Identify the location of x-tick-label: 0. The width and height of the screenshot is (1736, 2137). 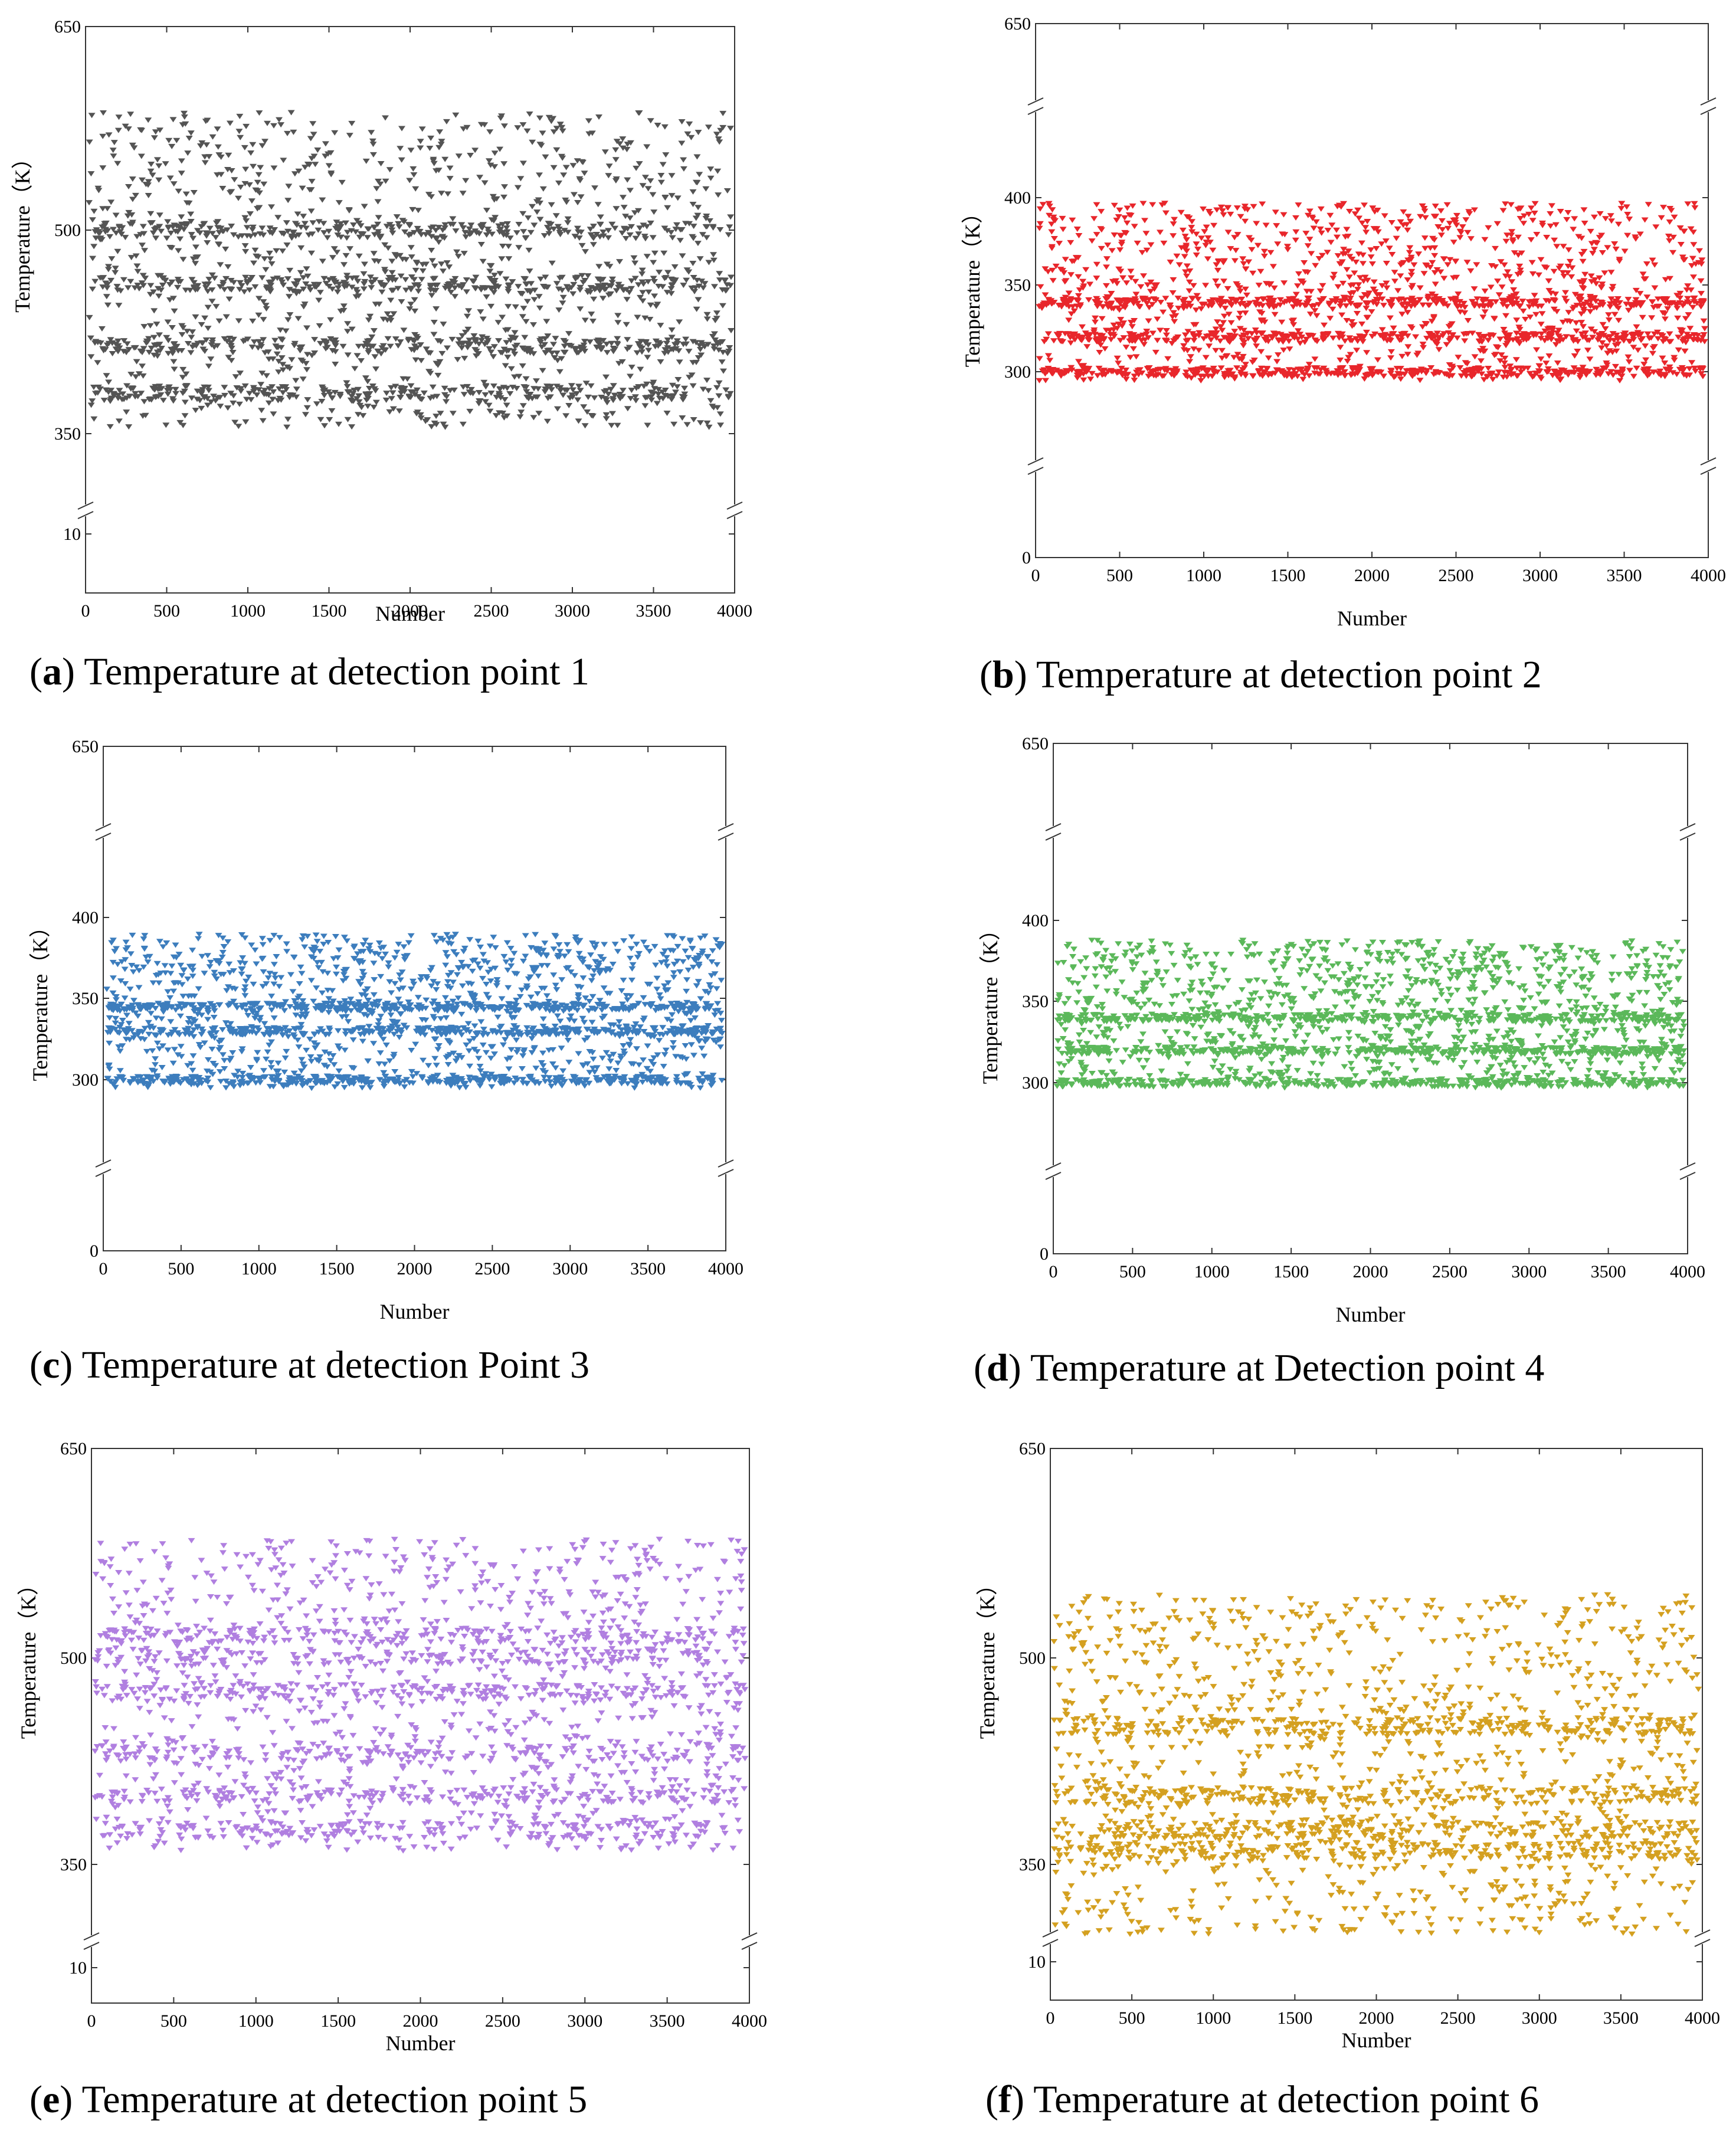
(85, 611).